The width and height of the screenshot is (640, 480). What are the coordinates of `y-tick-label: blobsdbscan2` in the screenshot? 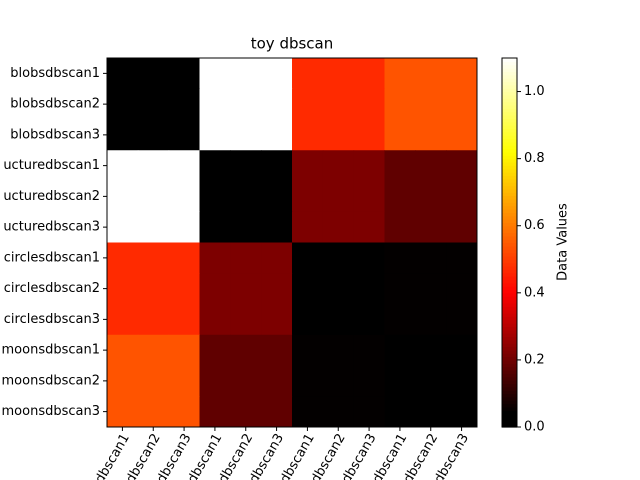 It's located at (55, 104).